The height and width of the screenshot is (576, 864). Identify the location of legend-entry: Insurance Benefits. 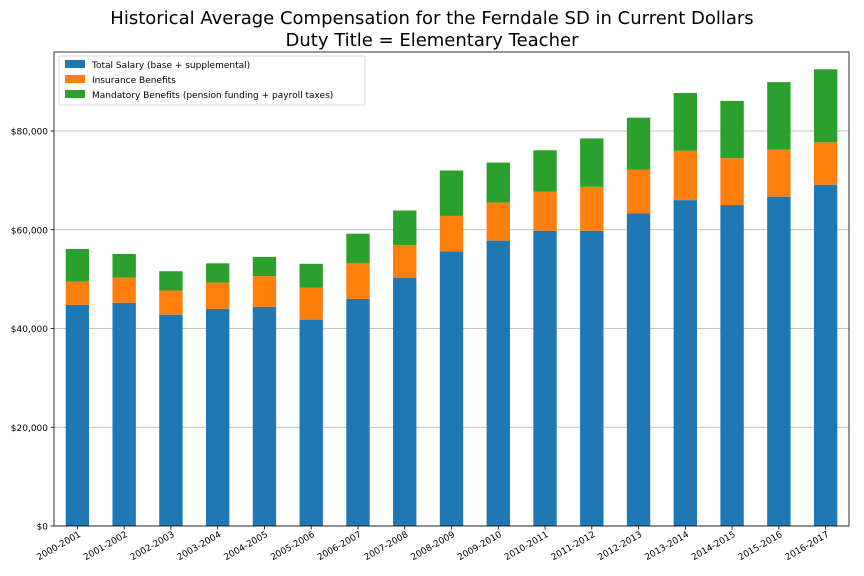
(134, 81).